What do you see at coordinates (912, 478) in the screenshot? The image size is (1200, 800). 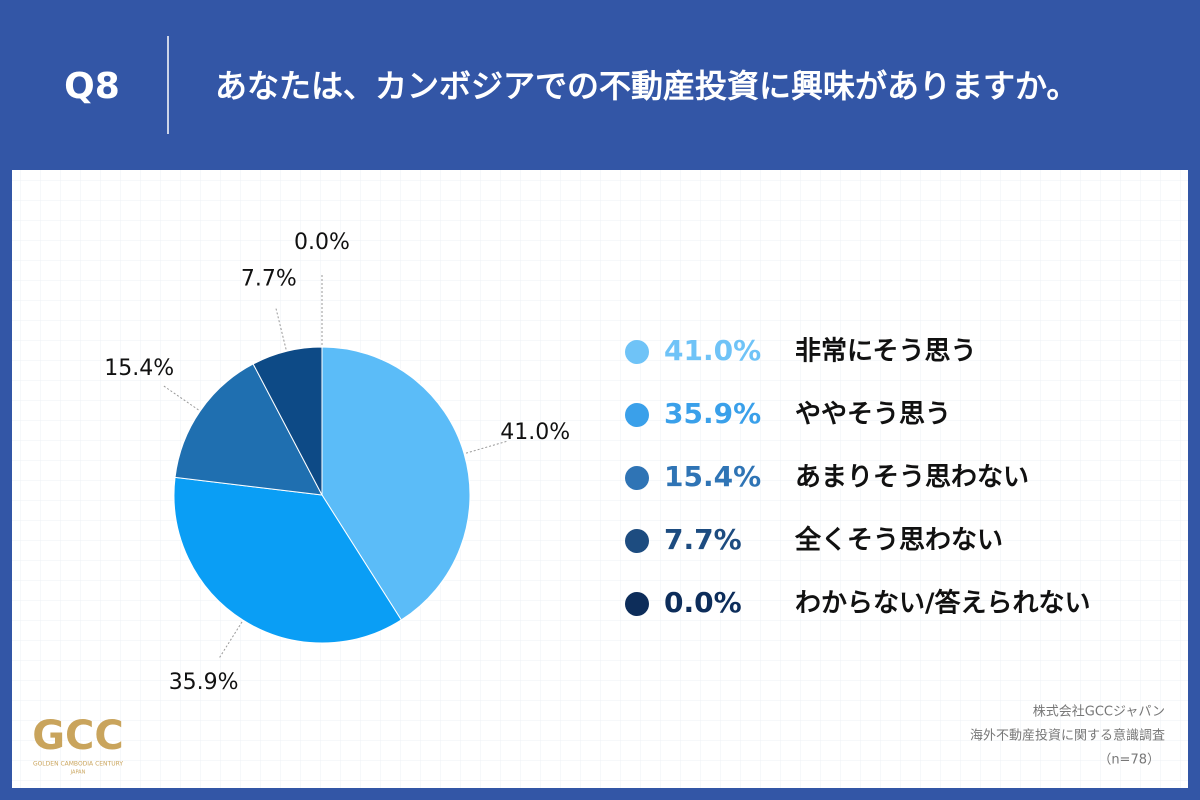 I see `legend-label: あまりそう思わない` at bounding box center [912, 478].